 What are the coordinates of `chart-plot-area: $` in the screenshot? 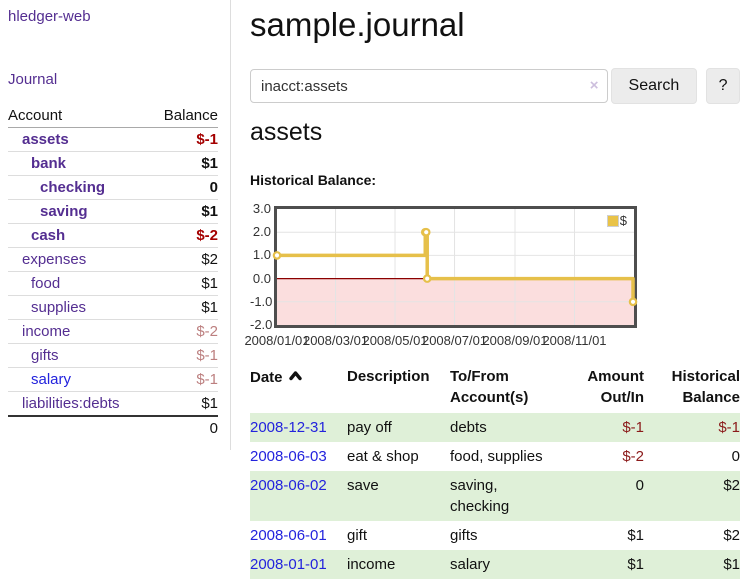 It's located at (455, 267).